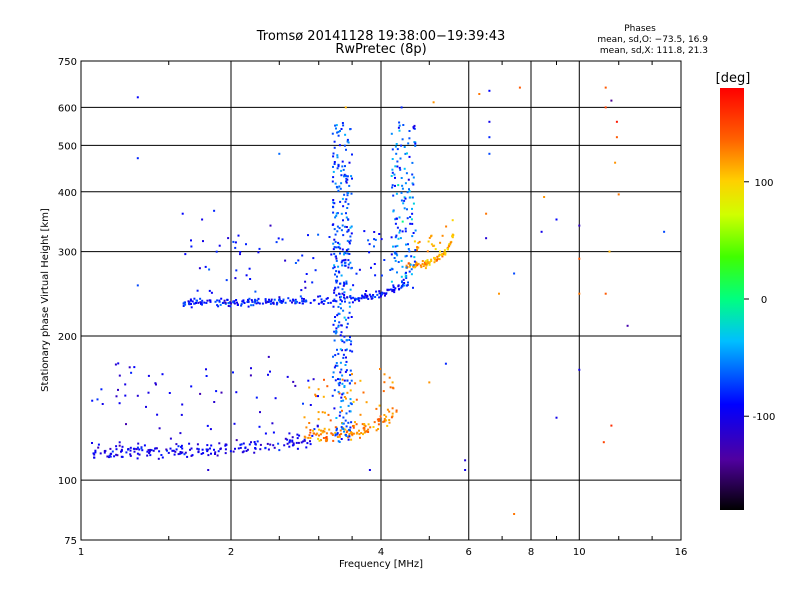 The image size is (800, 600). What do you see at coordinates (733, 78) in the screenshot?
I see `colorbar-label: [deg]` at bounding box center [733, 78].